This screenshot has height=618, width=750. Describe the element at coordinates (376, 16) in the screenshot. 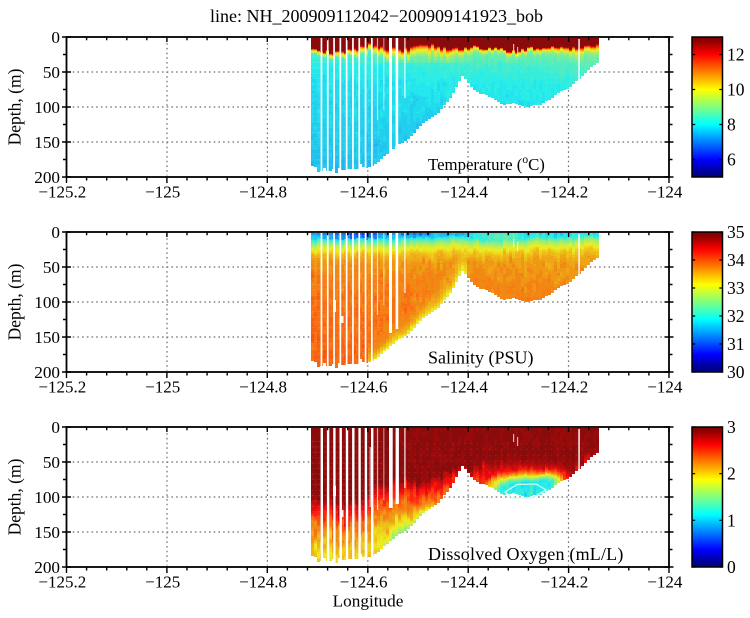

I see `svg-text:line: NH_200909112042−20090914: line: NH_200909112042−200909141923_bob` at that location.